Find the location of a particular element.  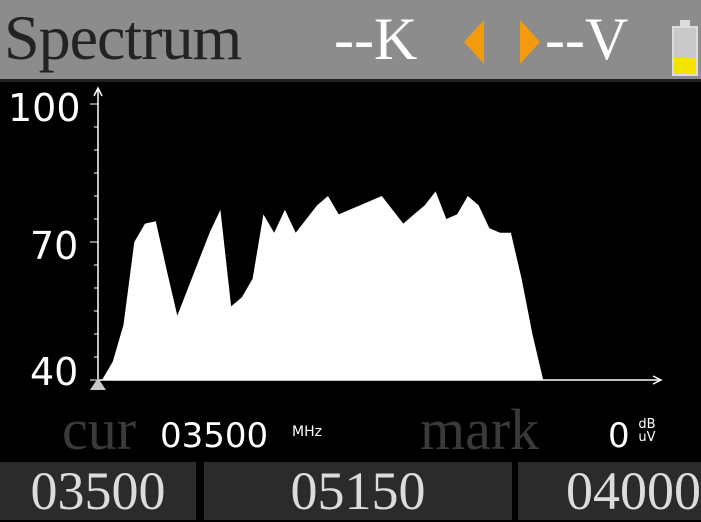

cursor-marker-icon is located at coordinates (98, 384).